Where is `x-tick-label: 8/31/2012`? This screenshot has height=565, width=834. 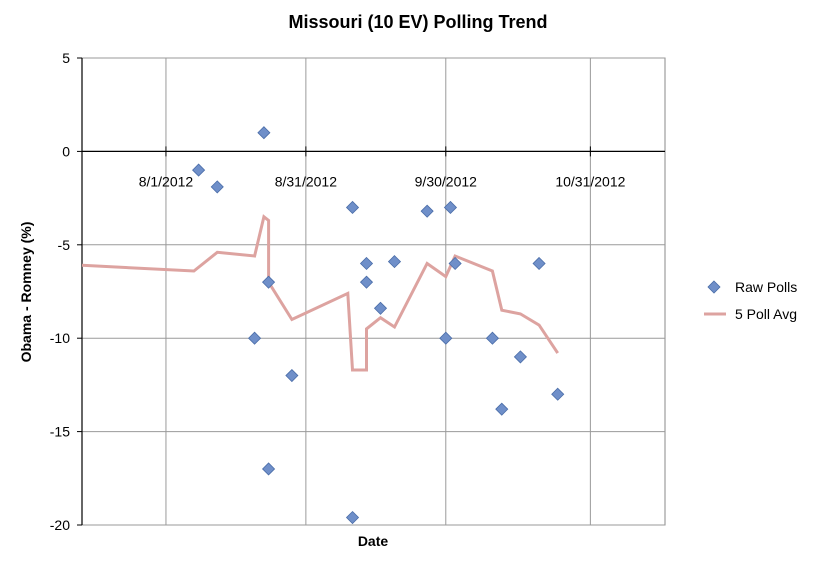
x-tick-label: 8/31/2012 is located at coordinates (306, 181).